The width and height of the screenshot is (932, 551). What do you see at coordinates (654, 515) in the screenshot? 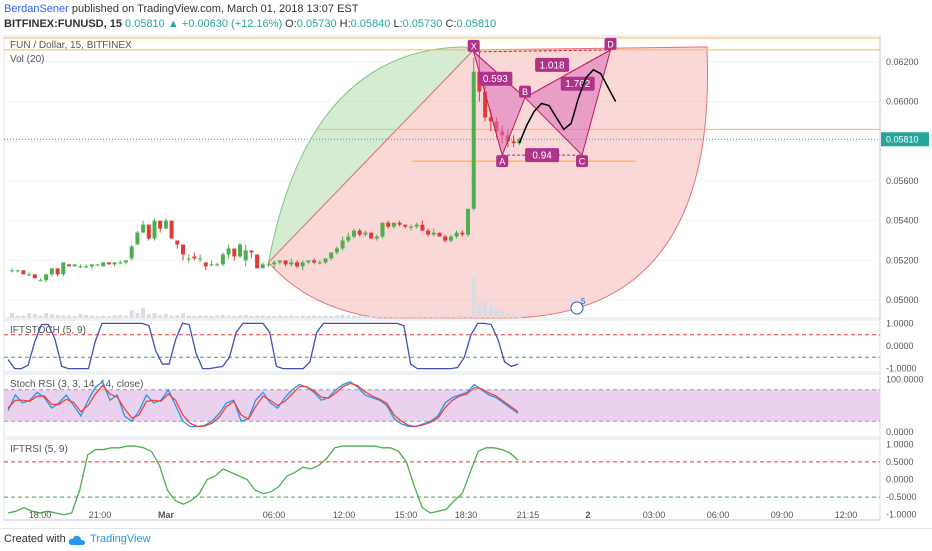
I see `time-tick-label: 03:00` at bounding box center [654, 515].